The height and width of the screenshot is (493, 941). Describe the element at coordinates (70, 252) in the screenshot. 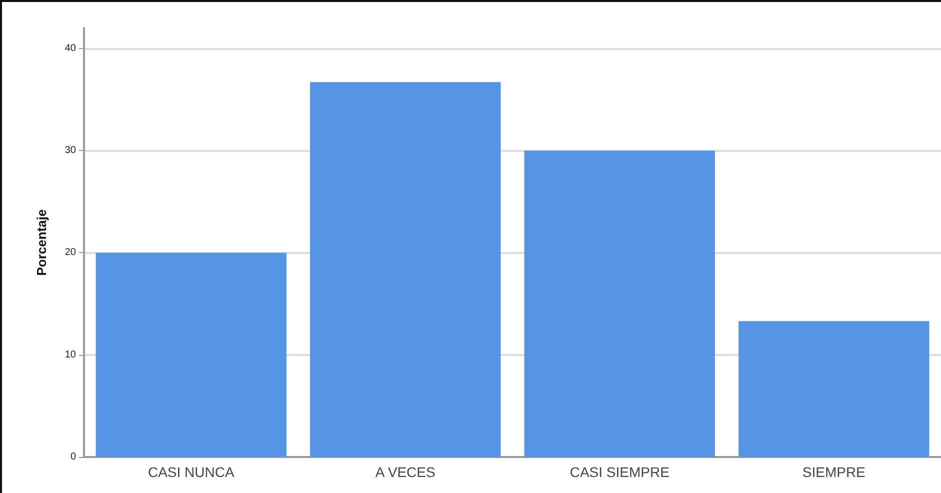

I see `y-tick-label: 20` at that location.